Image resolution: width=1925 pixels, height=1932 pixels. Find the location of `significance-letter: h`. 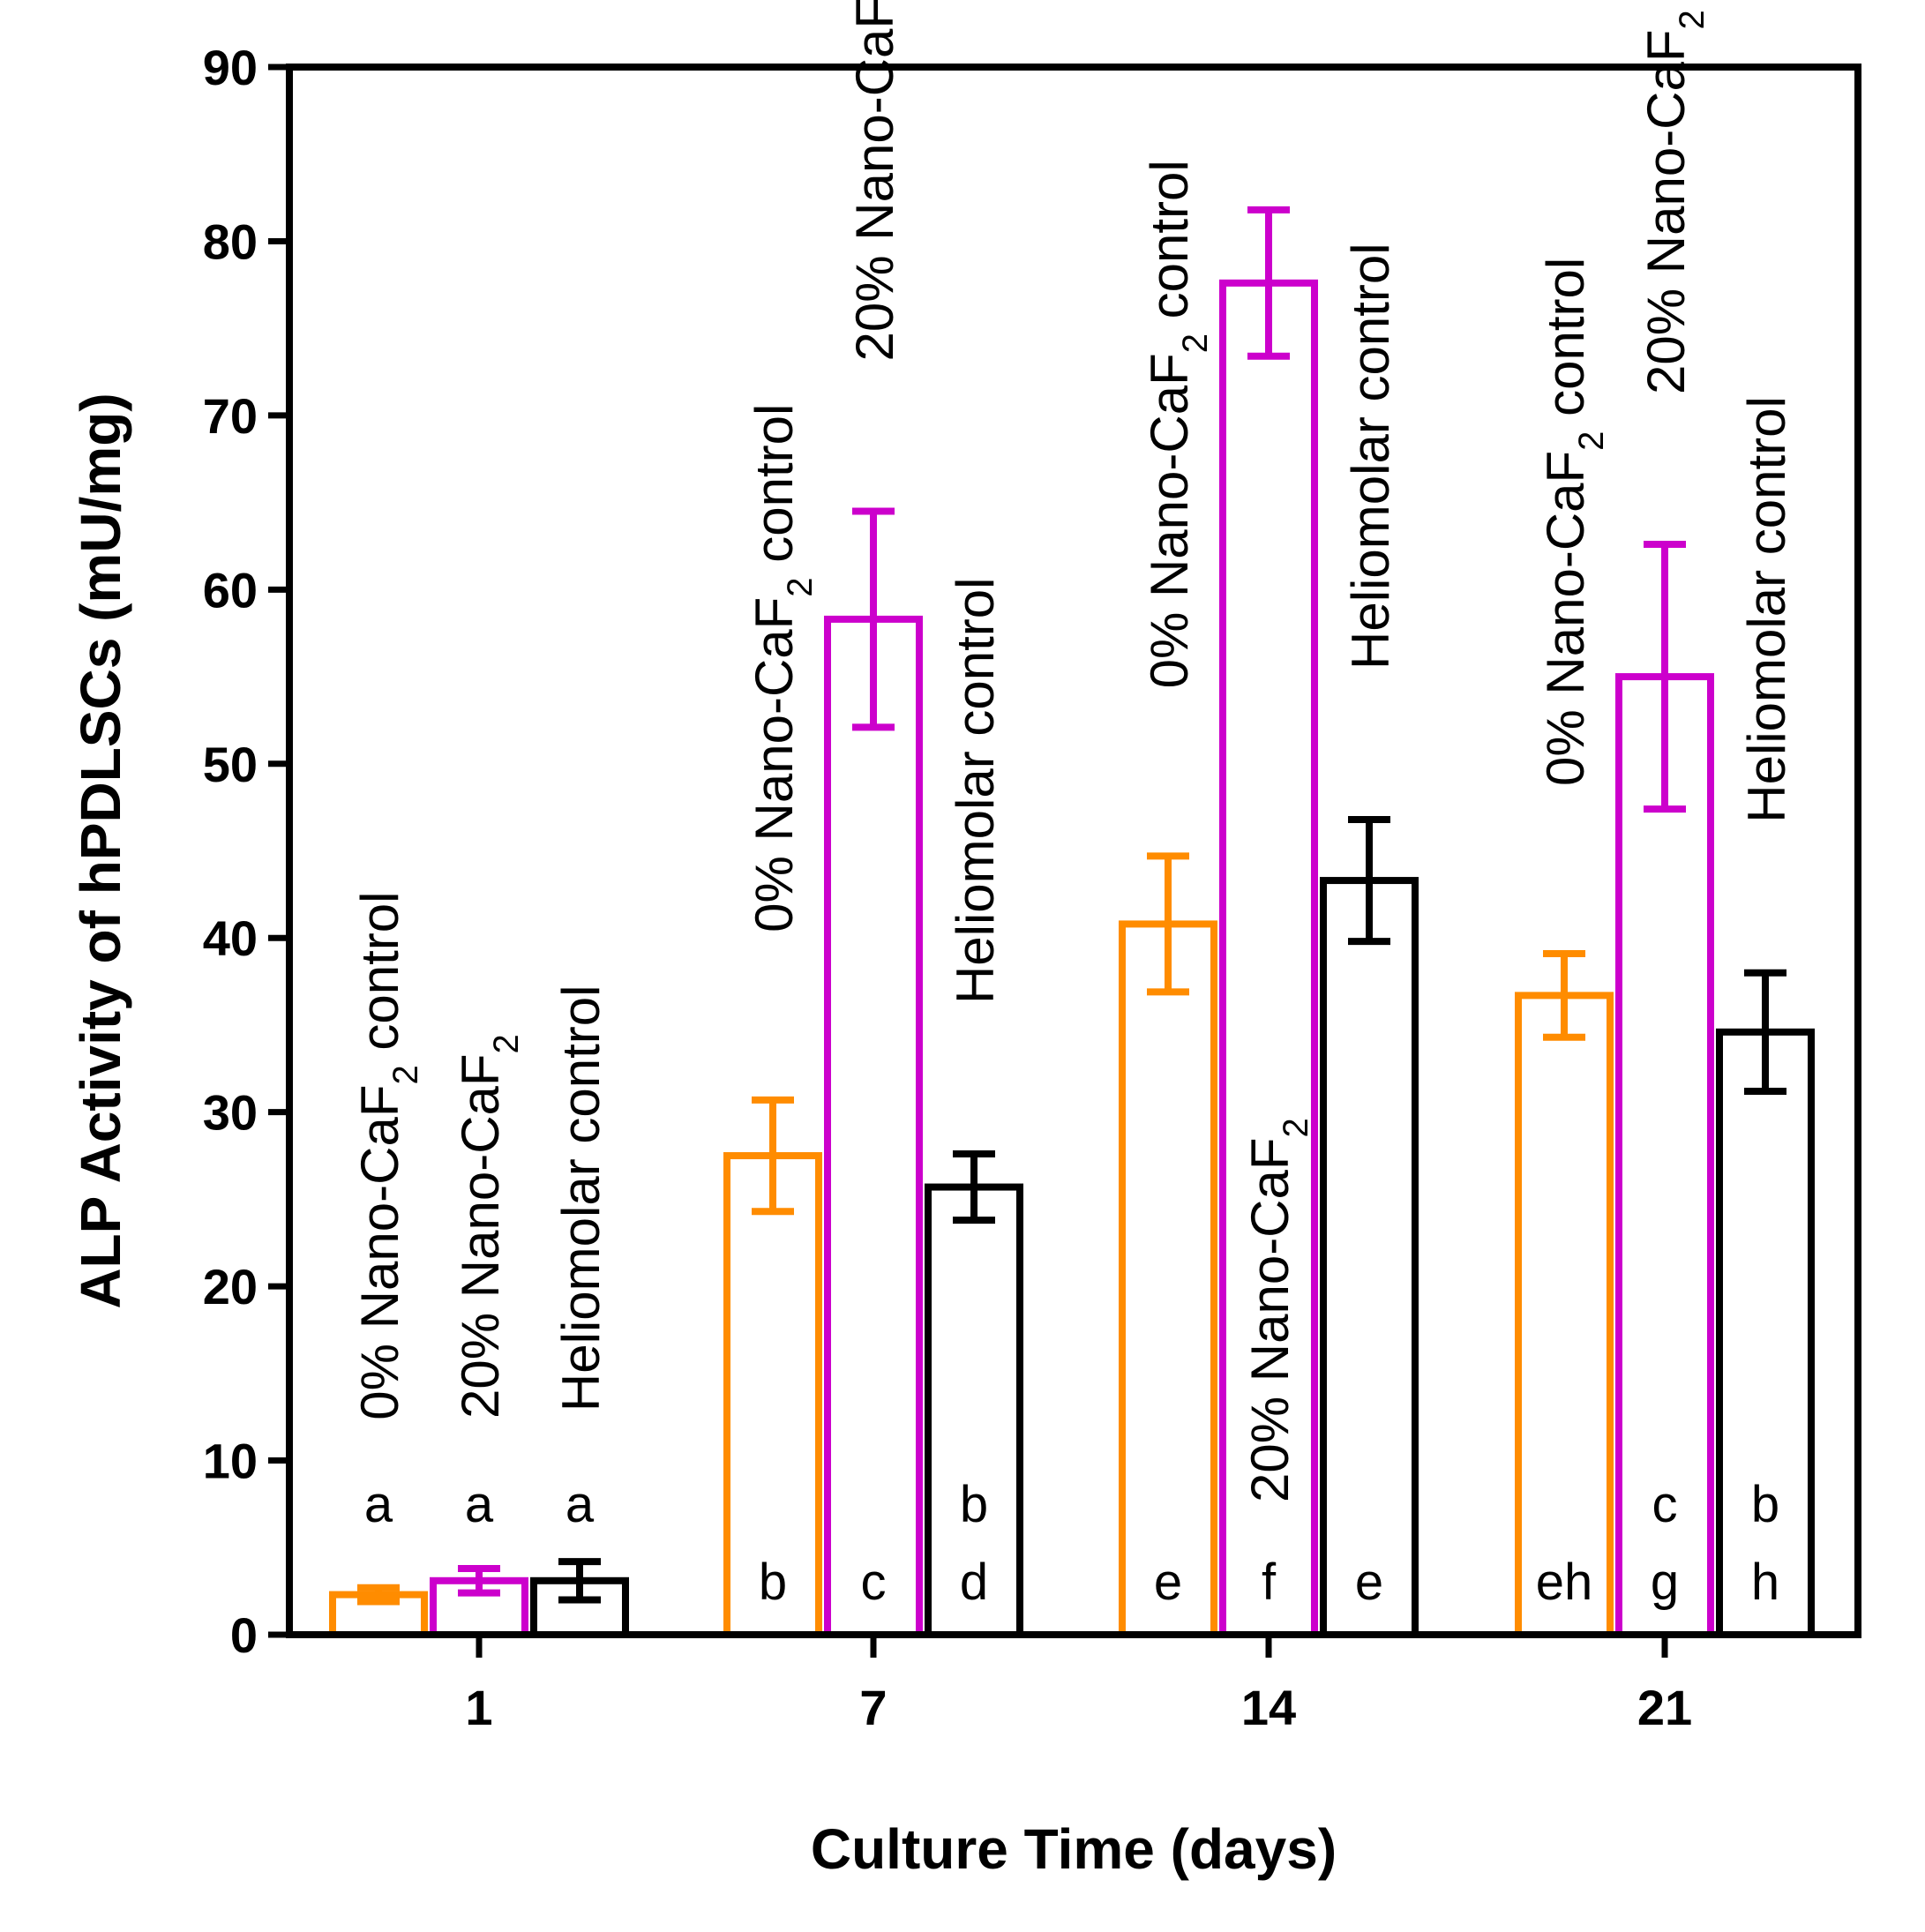

significance-letter: h is located at coordinates (1765, 1583).